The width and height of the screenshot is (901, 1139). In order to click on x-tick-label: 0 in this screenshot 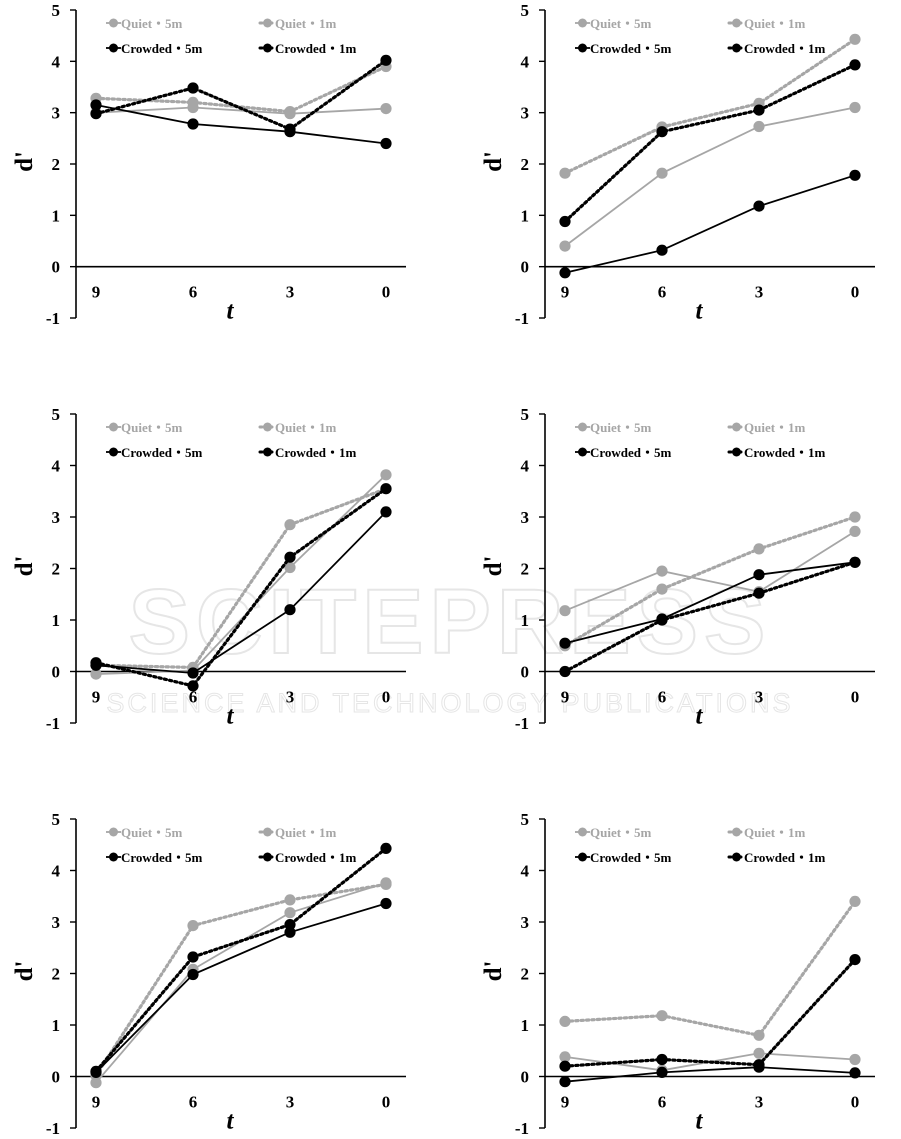, I will do `click(855, 292)`.